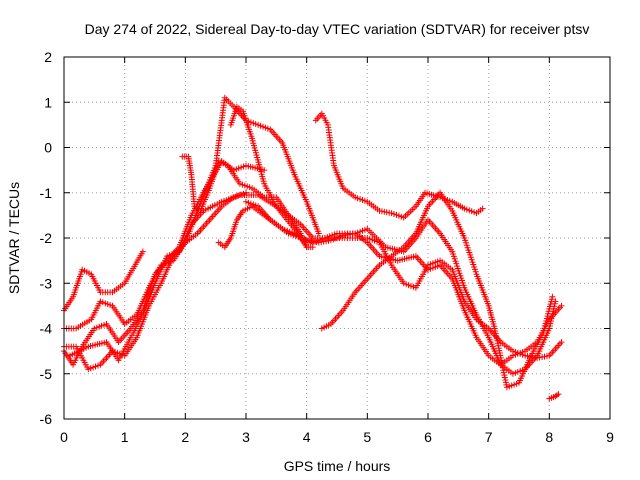  Describe the element at coordinates (46, 238) in the screenshot. I see `y-tick-label: -2` at that location.